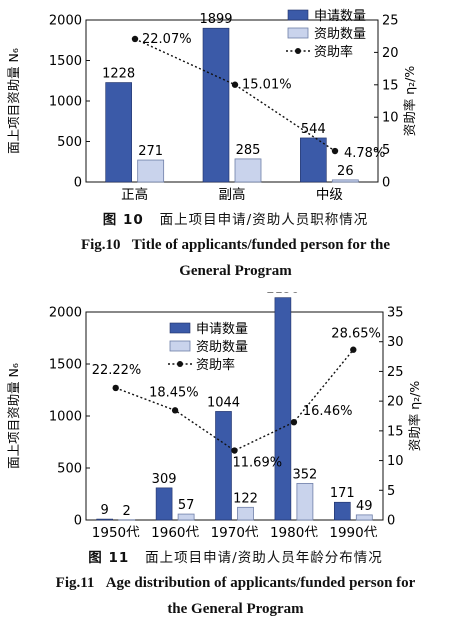 The image size is (471, 633). I want to click on fig10-ytick-label-2: 1000, so click(65, 102).